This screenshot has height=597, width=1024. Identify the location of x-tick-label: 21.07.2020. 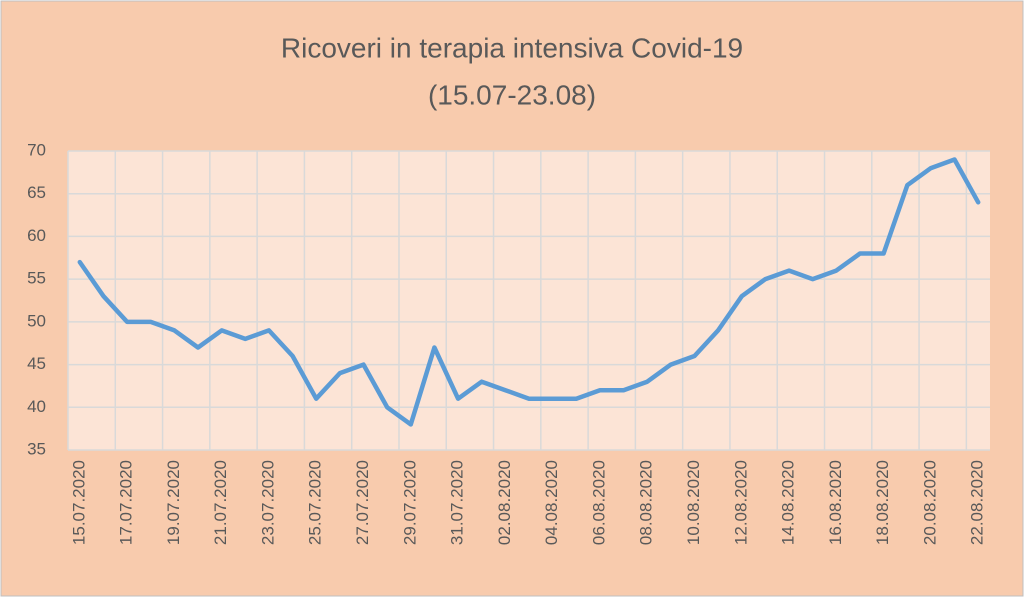
(220, 502).